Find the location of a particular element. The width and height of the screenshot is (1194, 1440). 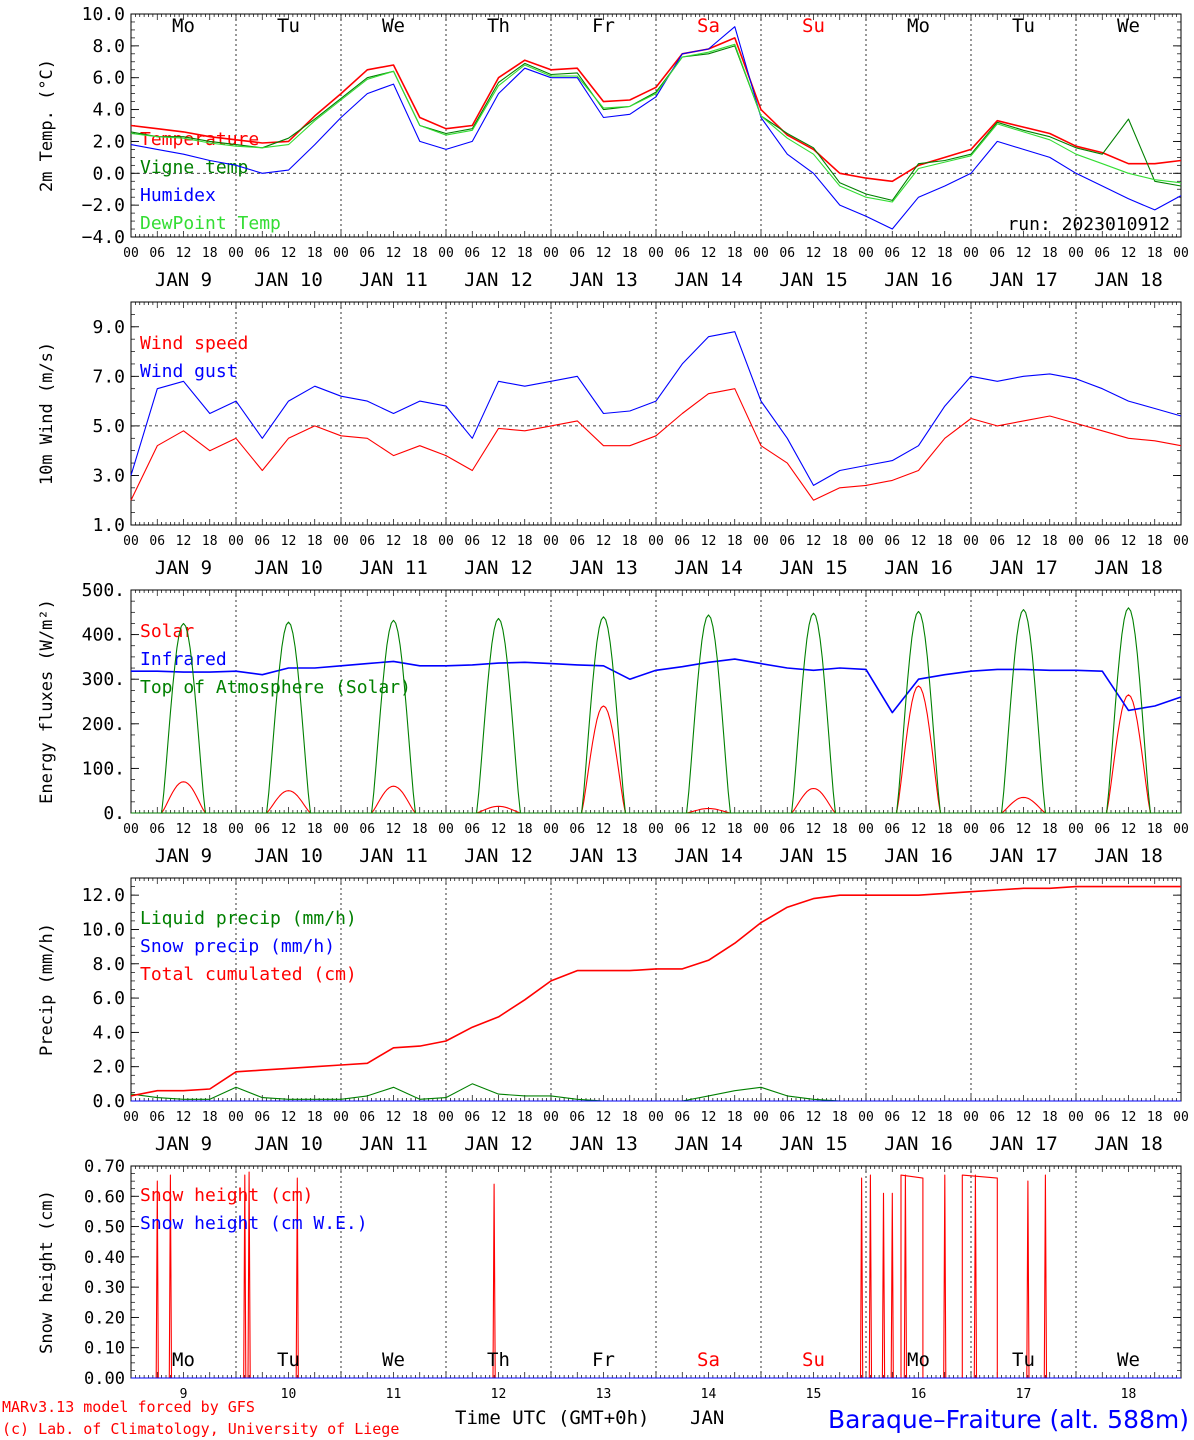

day-number-label: 18 is located at coordinates (1129, 1394).